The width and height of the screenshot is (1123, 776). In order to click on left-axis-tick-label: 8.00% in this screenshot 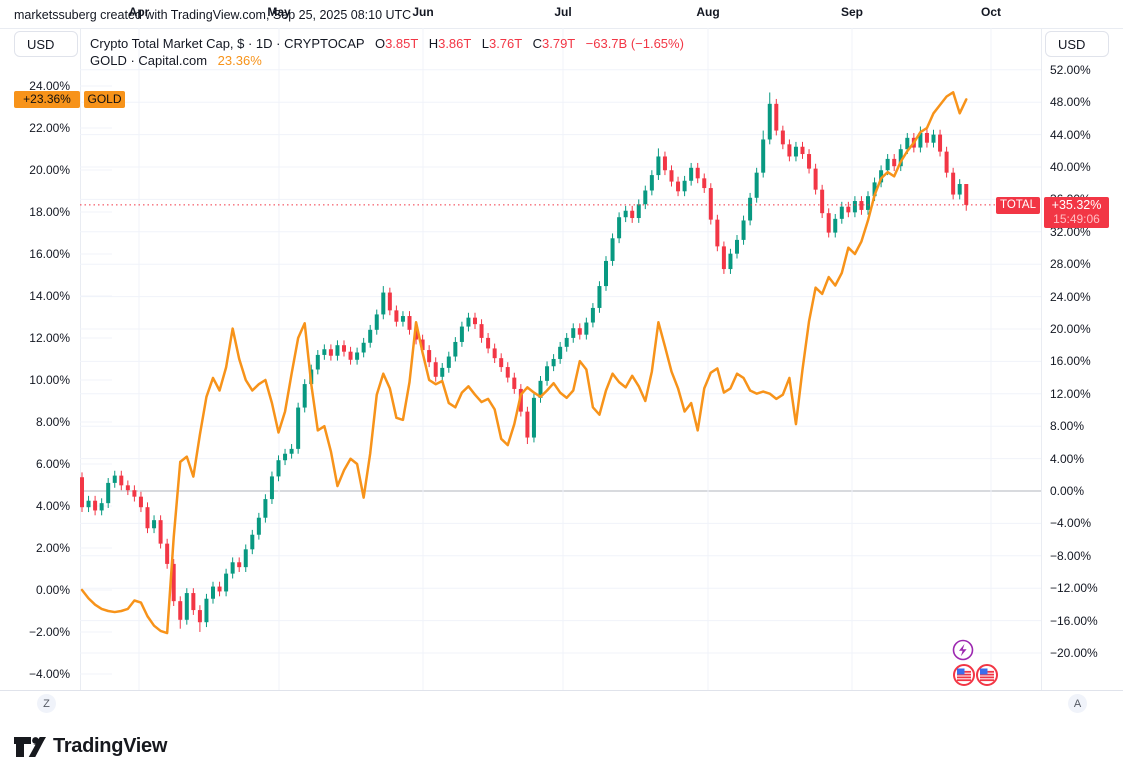, I will do `click(52, 422)`.